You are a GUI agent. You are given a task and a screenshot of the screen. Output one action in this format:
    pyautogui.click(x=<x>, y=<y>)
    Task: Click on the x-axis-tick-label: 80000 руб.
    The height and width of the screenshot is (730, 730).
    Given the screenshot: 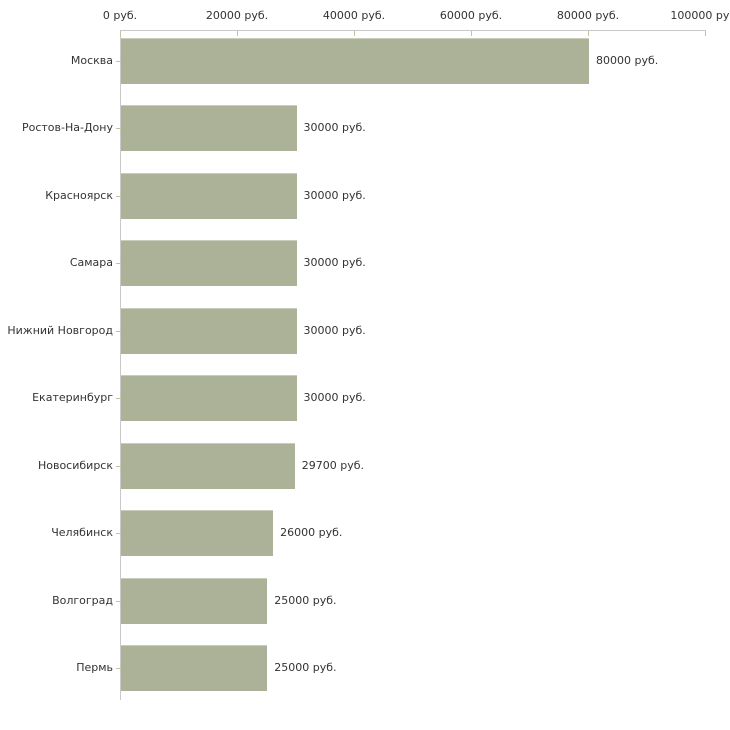 What is the action you would take?
    pyautogui.click(x=588, y=15)
    